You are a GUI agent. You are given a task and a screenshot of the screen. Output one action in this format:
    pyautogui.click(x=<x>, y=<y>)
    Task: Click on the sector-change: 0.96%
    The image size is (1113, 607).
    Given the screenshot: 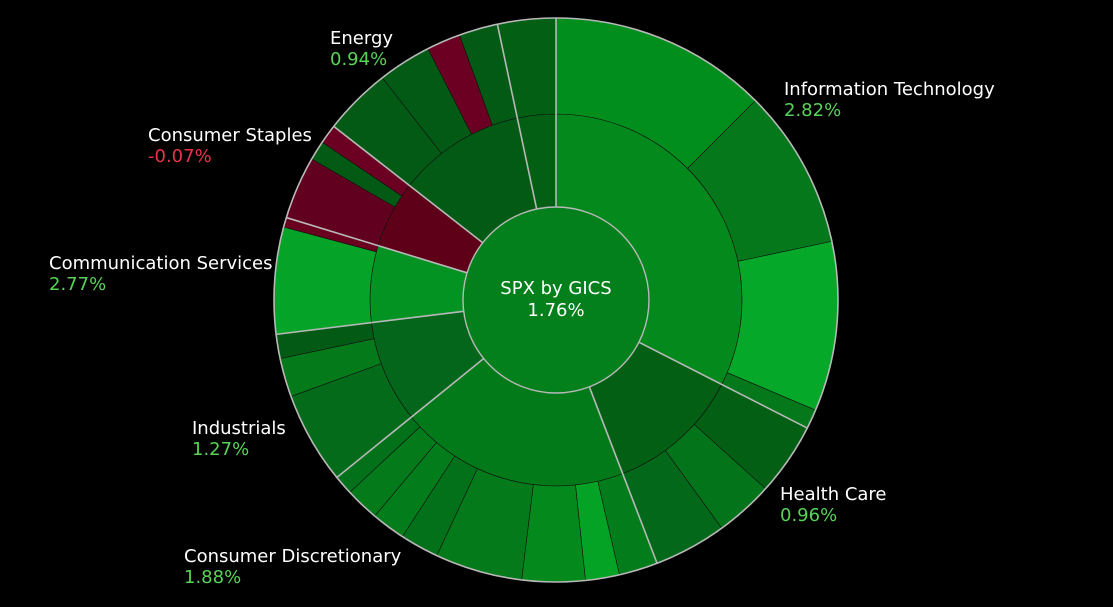 What is the action you would take?
    pyautogui.click(x=808, y=515)
    